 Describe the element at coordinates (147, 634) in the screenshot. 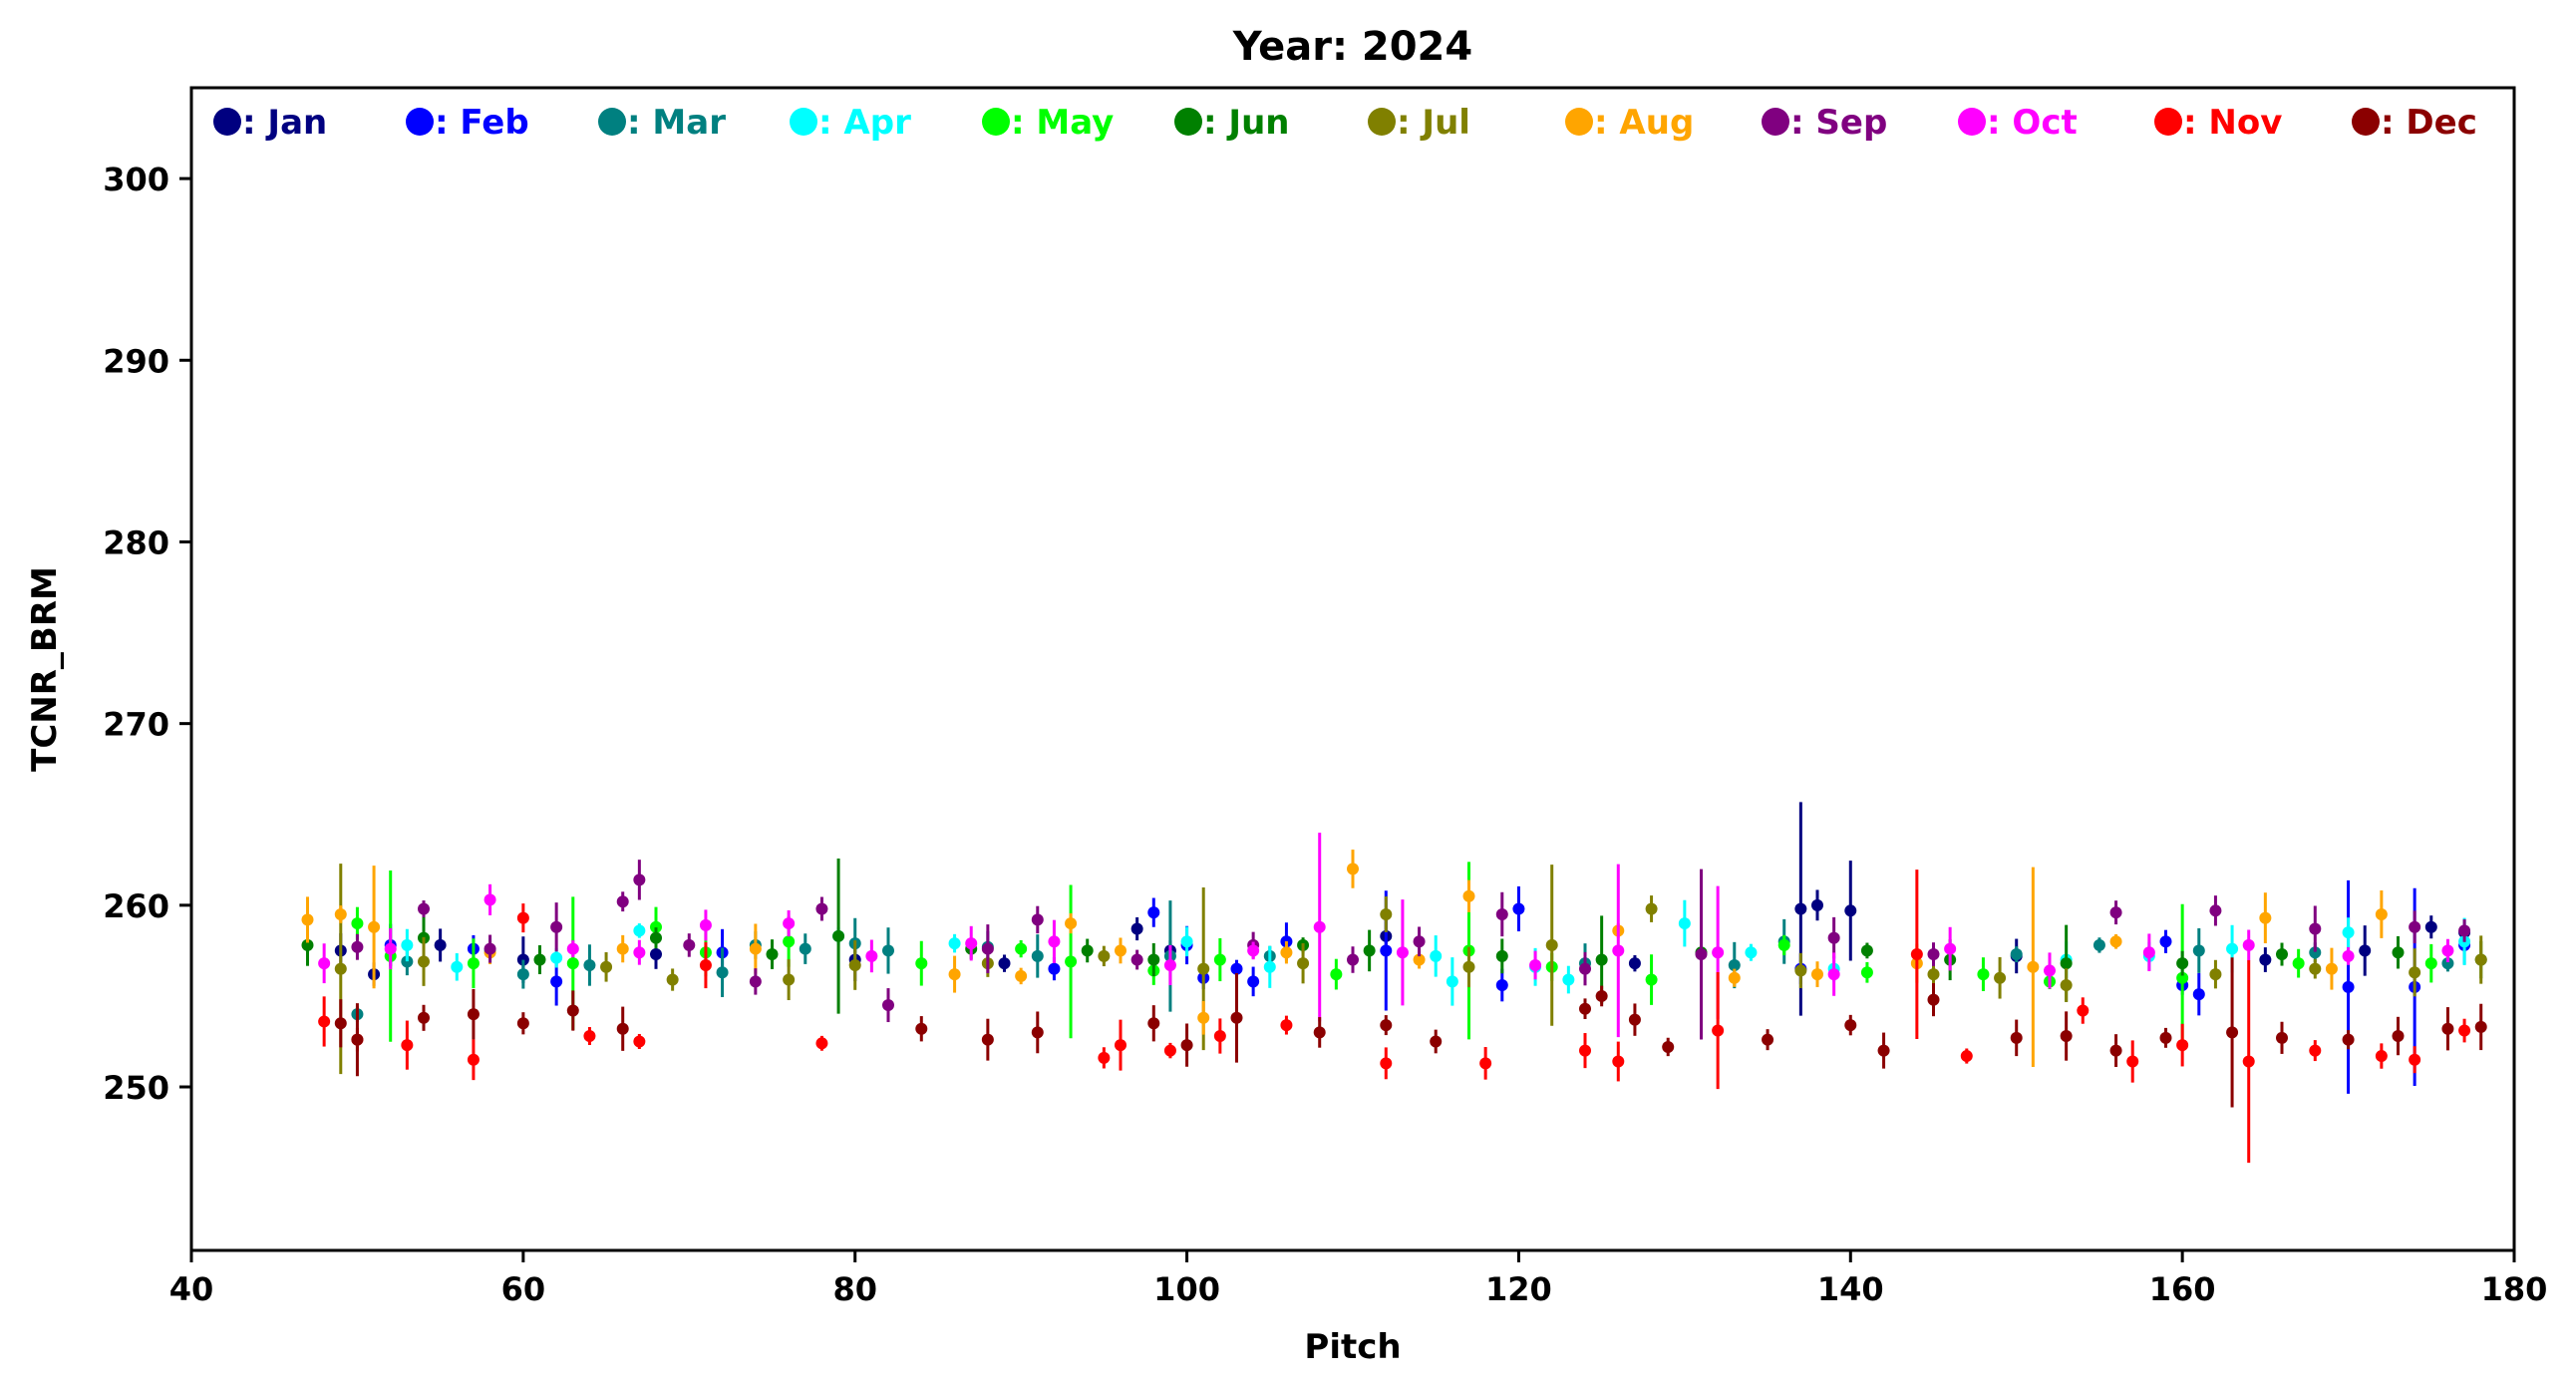

I see `y-axis-ticks: 250 260 270 280 290 300` at that location.